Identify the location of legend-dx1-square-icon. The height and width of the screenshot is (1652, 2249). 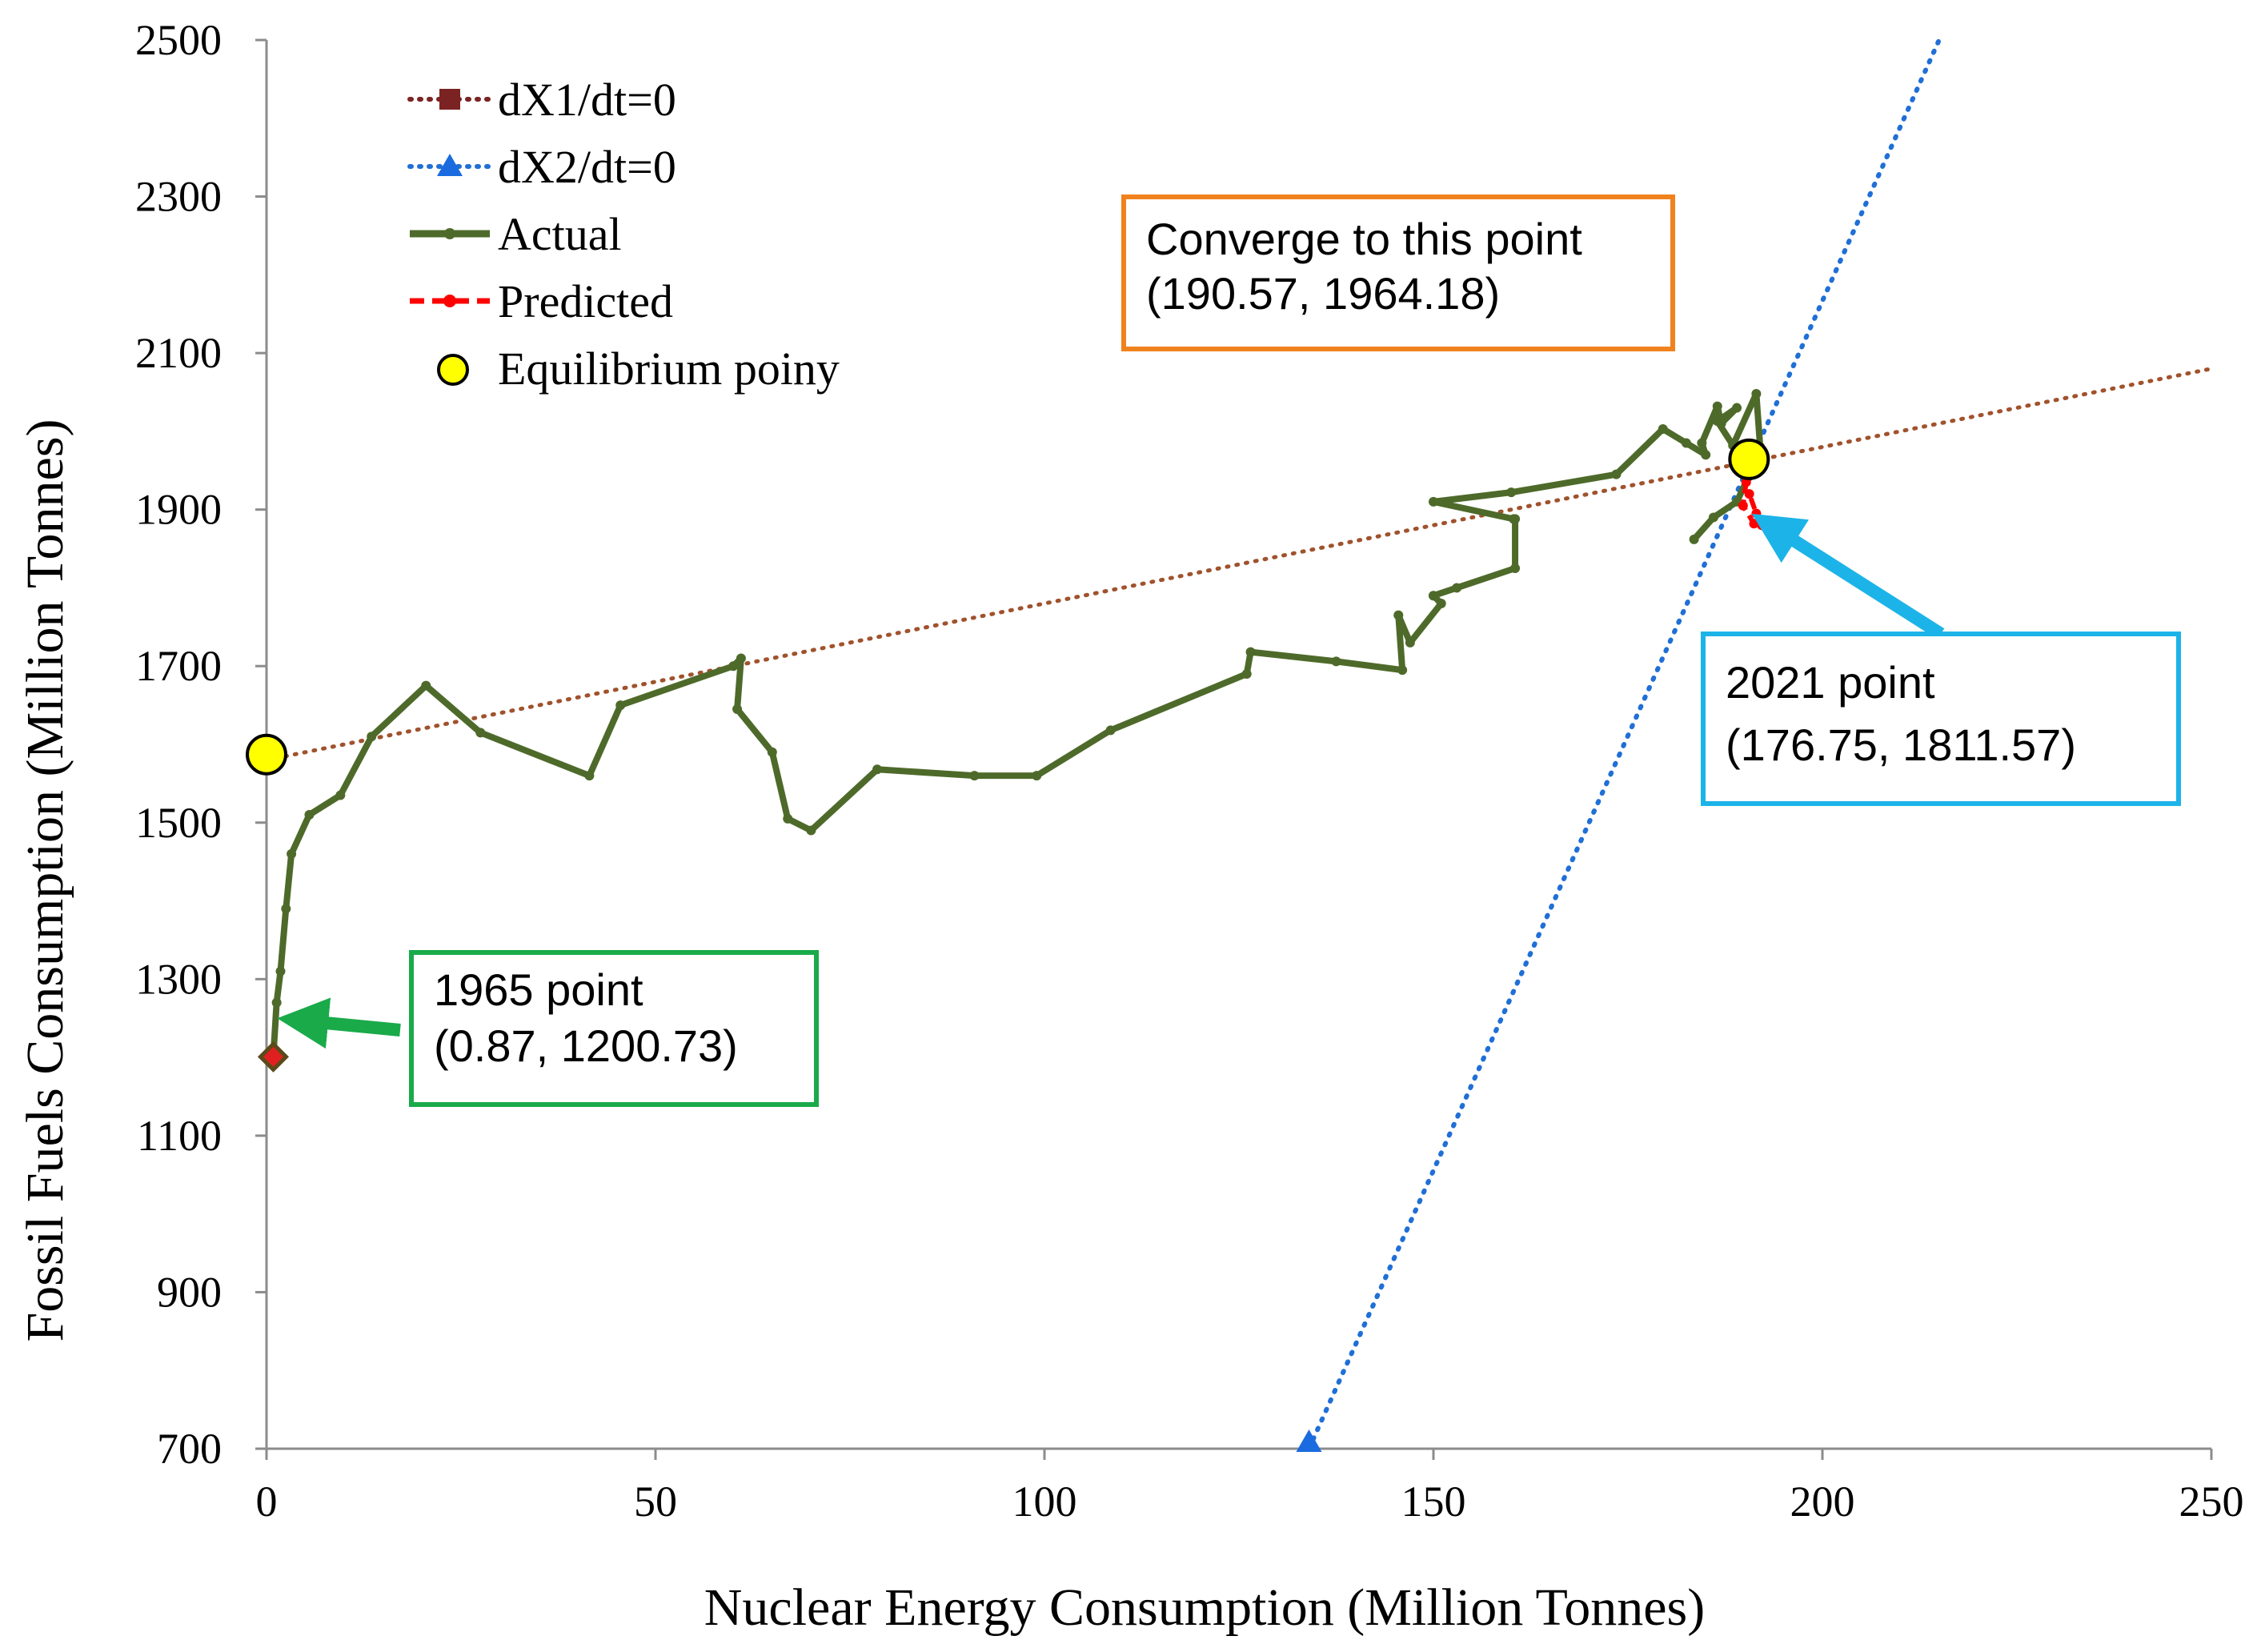
(449, 99).